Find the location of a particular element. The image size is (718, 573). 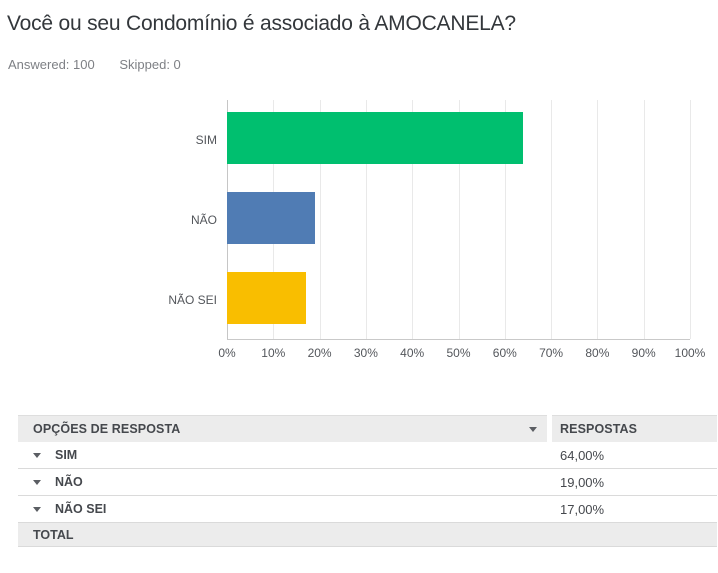

x-tick-label: 20% is located at coordinates (319, 353).